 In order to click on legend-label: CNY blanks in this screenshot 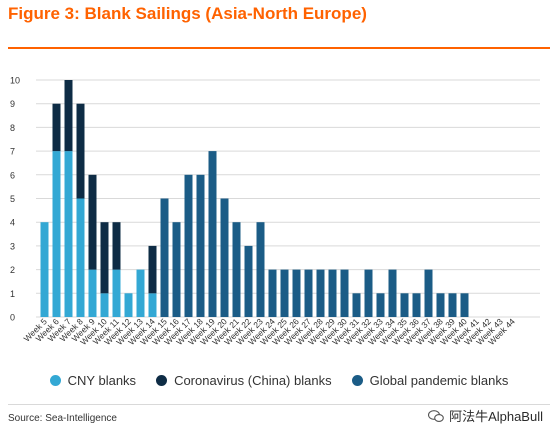, I will do `click(102, 380)`.